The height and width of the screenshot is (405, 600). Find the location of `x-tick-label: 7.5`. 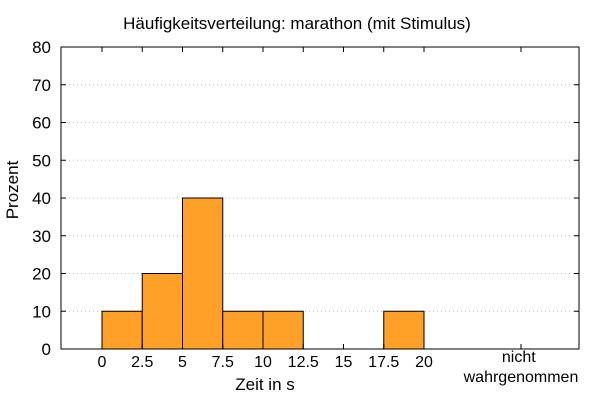

x-tick-label: 7.5 is located at coordinates (223, 362).